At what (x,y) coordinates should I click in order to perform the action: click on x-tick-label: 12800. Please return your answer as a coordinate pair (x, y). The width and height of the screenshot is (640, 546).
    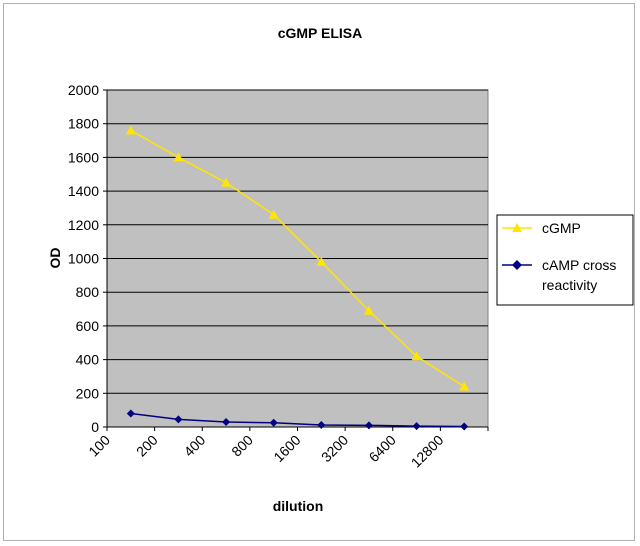
    Looking at the image, I should click on (427, 451).